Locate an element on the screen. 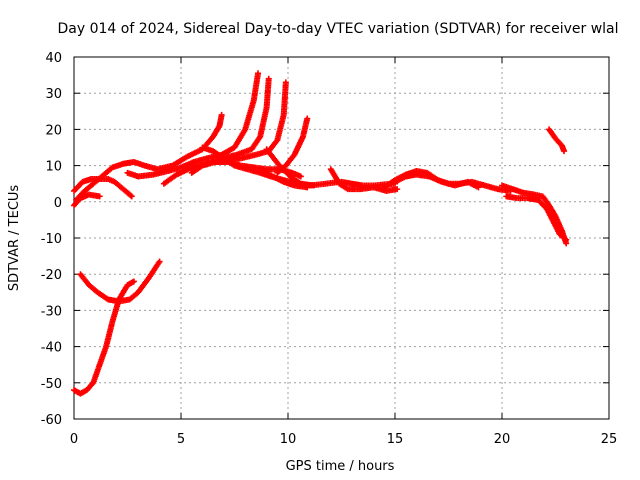  x-tick-labels: 0 5 10 15 20 25 is located at coordinates (343, 439).